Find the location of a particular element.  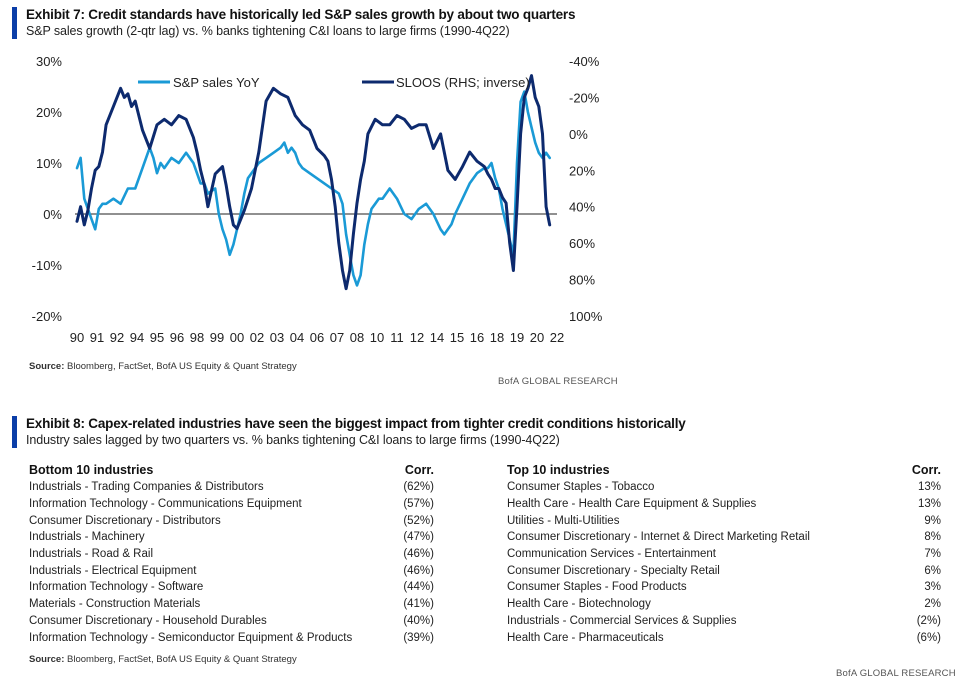

correlation-value: (57%) is located at coordinates (418, 504).